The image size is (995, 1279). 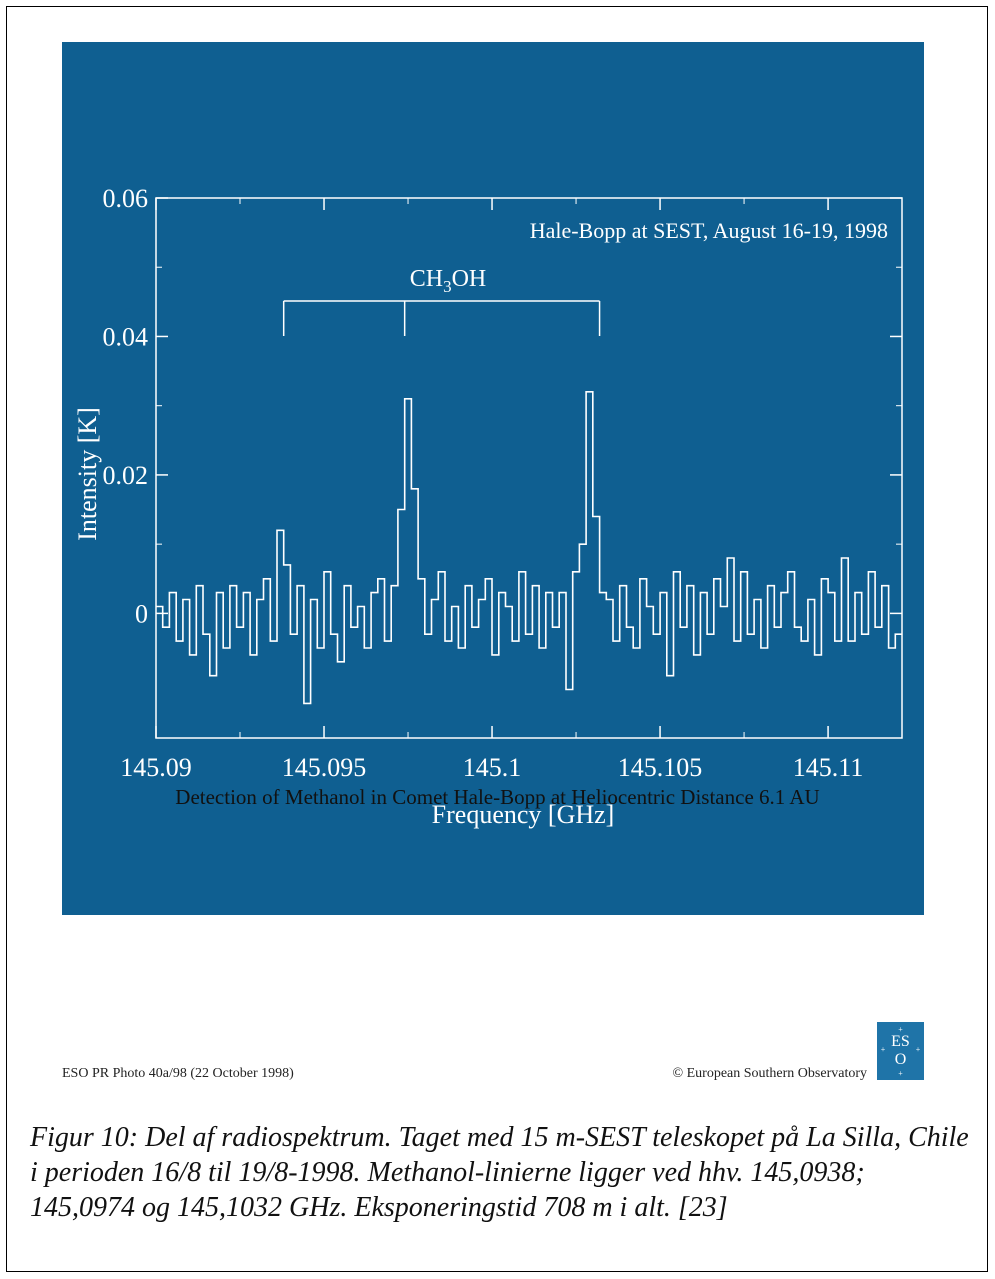 What do you see at coordinates (769, 1073) in the screenshot?
I see `copyright-credit: © European Southern Observatory` at bounding box center [769, 1073].